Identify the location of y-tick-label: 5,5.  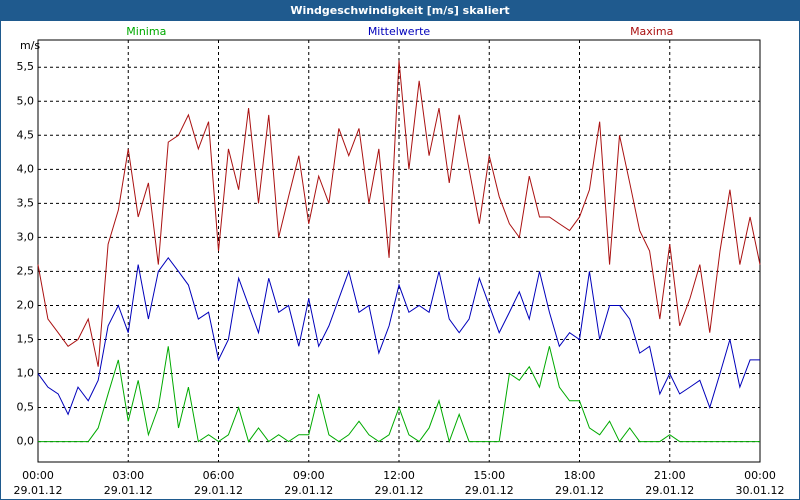
(26, 66).